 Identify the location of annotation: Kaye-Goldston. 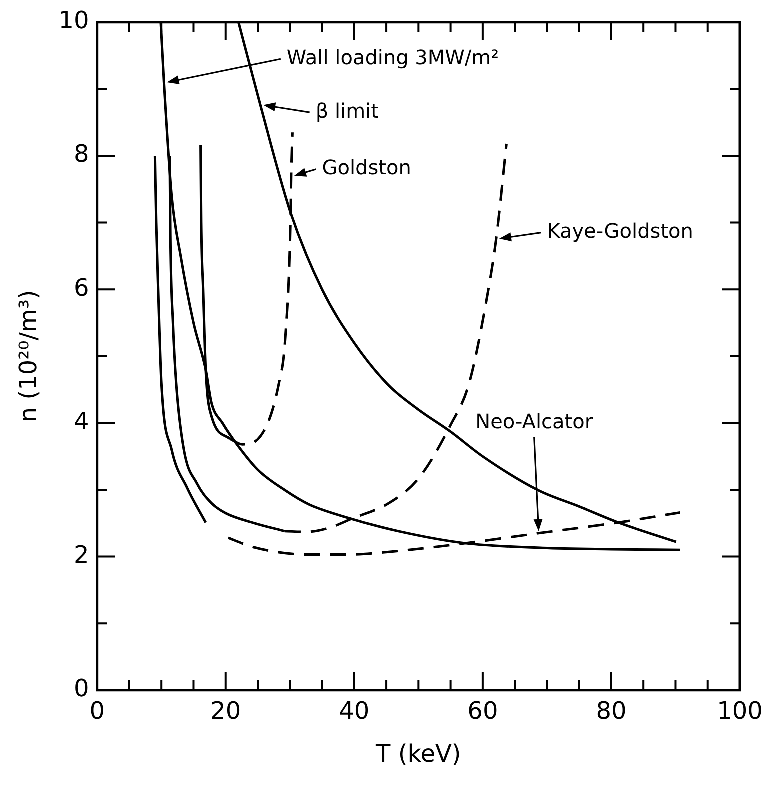
(620, 231).